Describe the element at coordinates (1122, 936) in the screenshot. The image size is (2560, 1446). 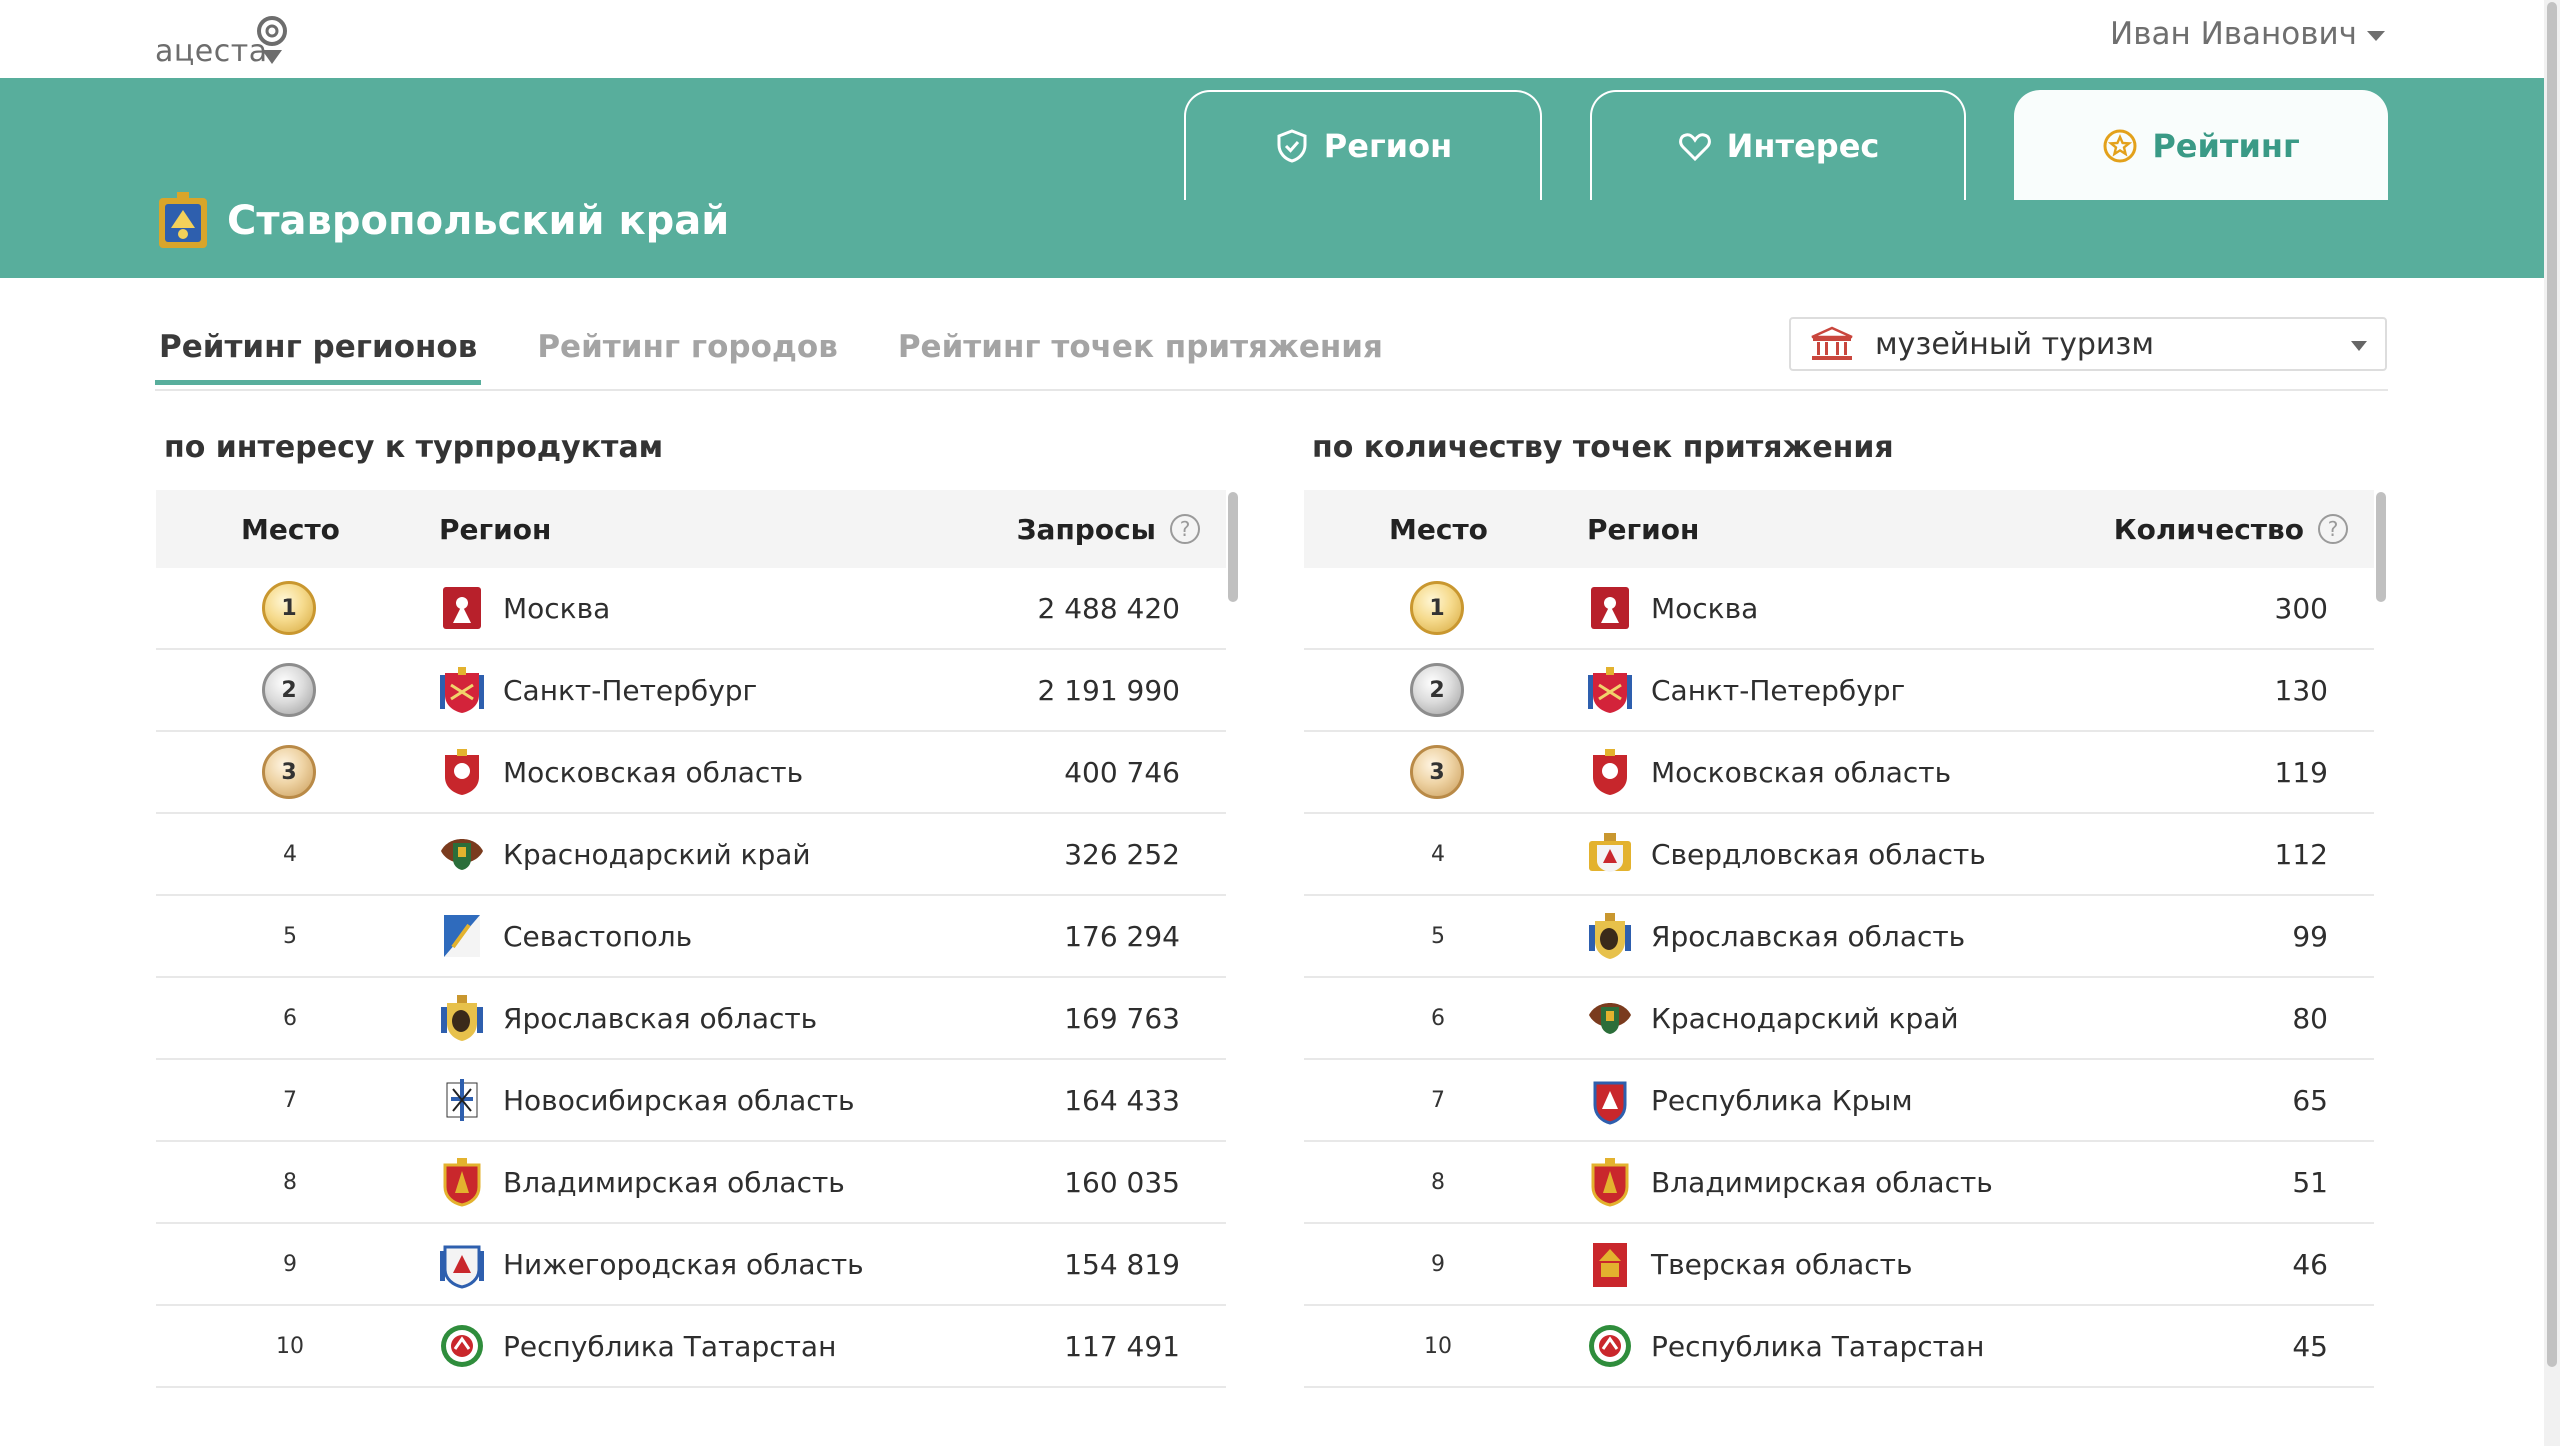
I see `value-cell: 176 294` at that location.